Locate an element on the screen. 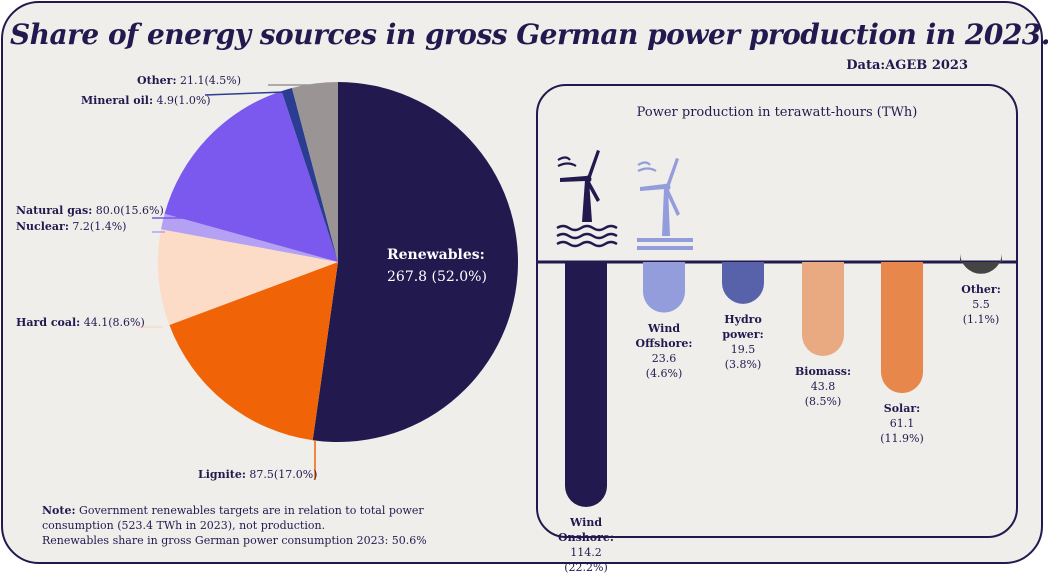 The width and height of the screenshot is (1048, 575). bar-label-value: 114.2 is located at coordinates (586, 552).